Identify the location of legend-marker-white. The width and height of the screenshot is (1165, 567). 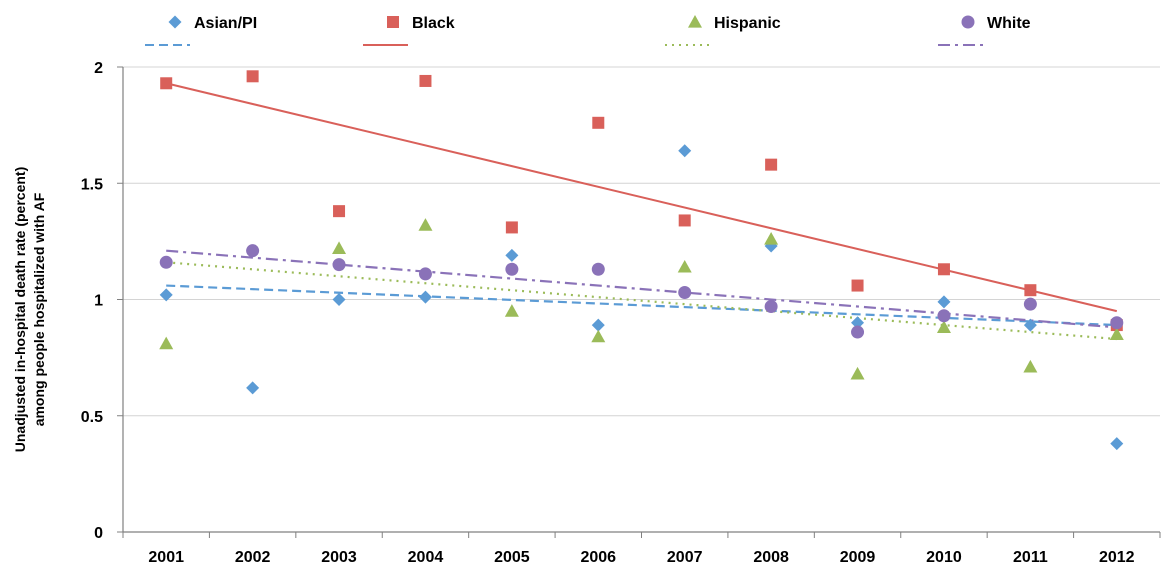
(968, 22).